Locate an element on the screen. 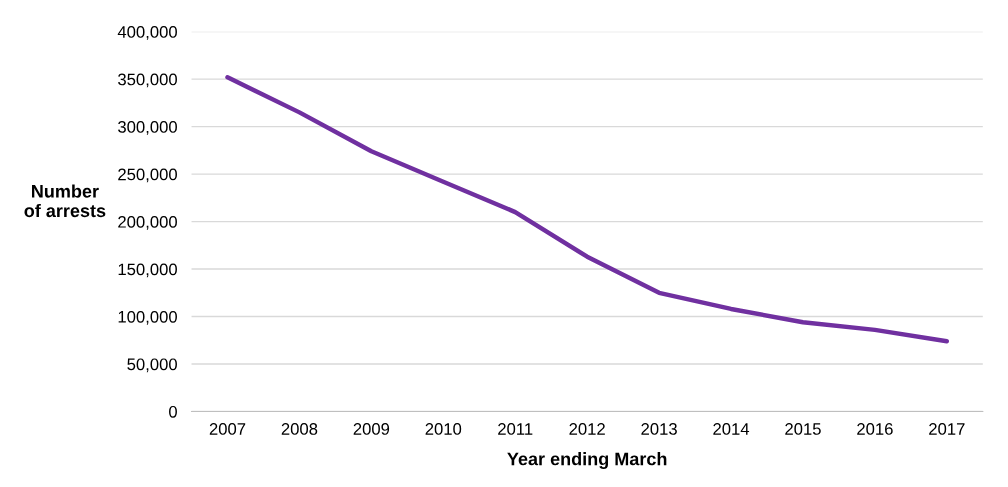  y-tick-label: 150,000 is located at coordinates (147, 270).